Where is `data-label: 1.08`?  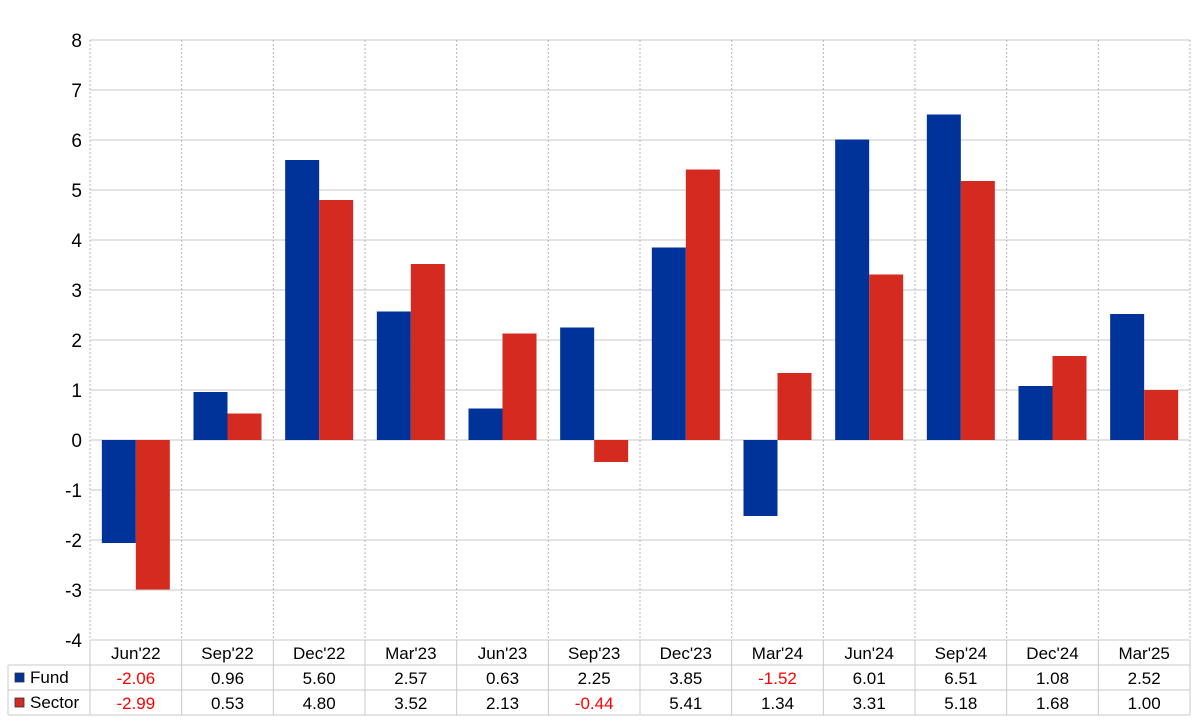 data-label: 1.08 is located at coordinates (1052, 678).